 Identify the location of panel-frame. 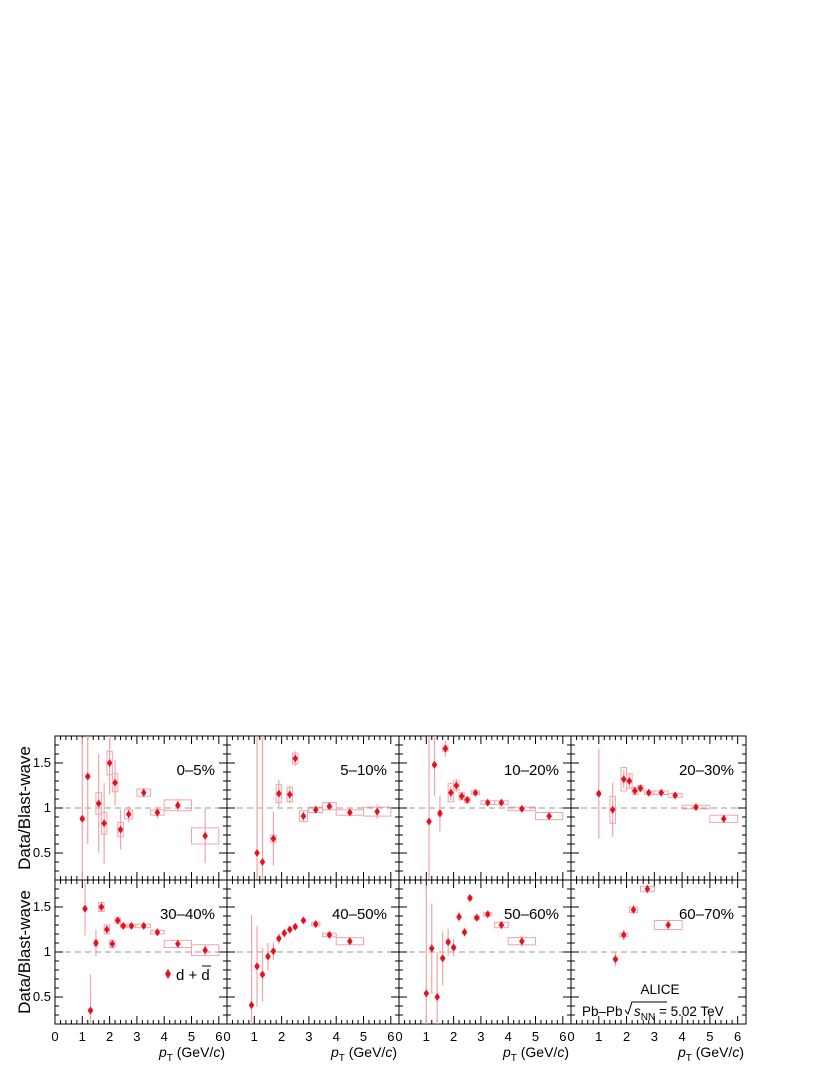
(658, 808).